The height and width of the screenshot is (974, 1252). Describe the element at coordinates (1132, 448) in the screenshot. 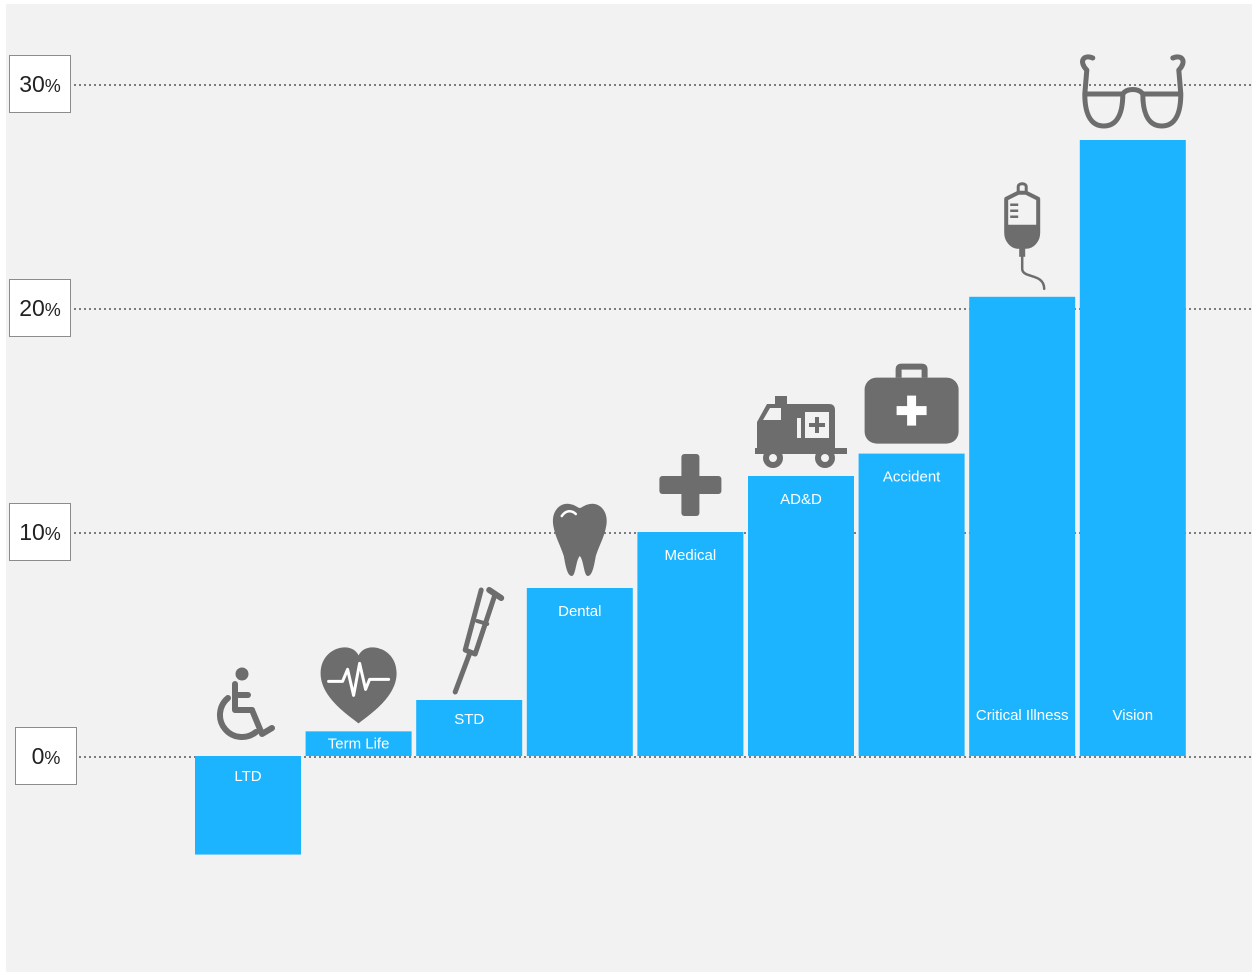

I see `bar-vision` at that location.